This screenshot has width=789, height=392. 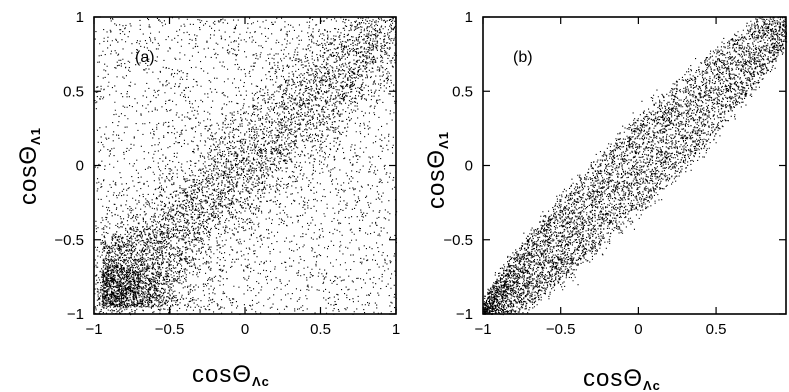 What do you see at coordinates (482, 329) in the screenshot?
I see `panel-b-xtick-label: −1` at bounding box center [482, 329].